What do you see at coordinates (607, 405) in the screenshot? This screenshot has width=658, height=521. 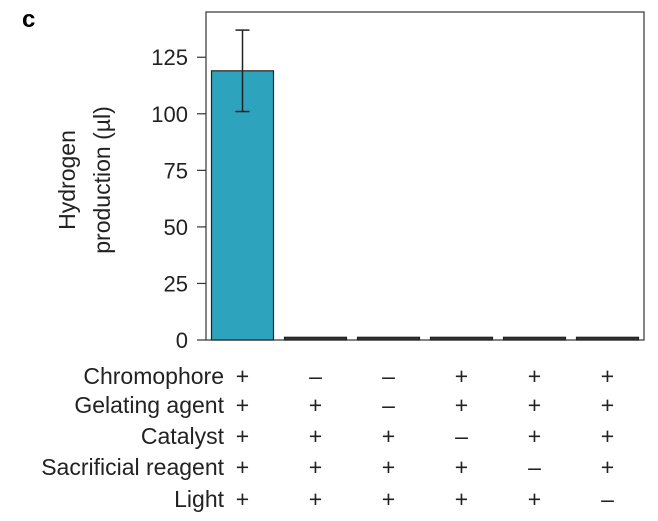 I see `condition-mark-1-5: +` at bounding box center [607, 405].